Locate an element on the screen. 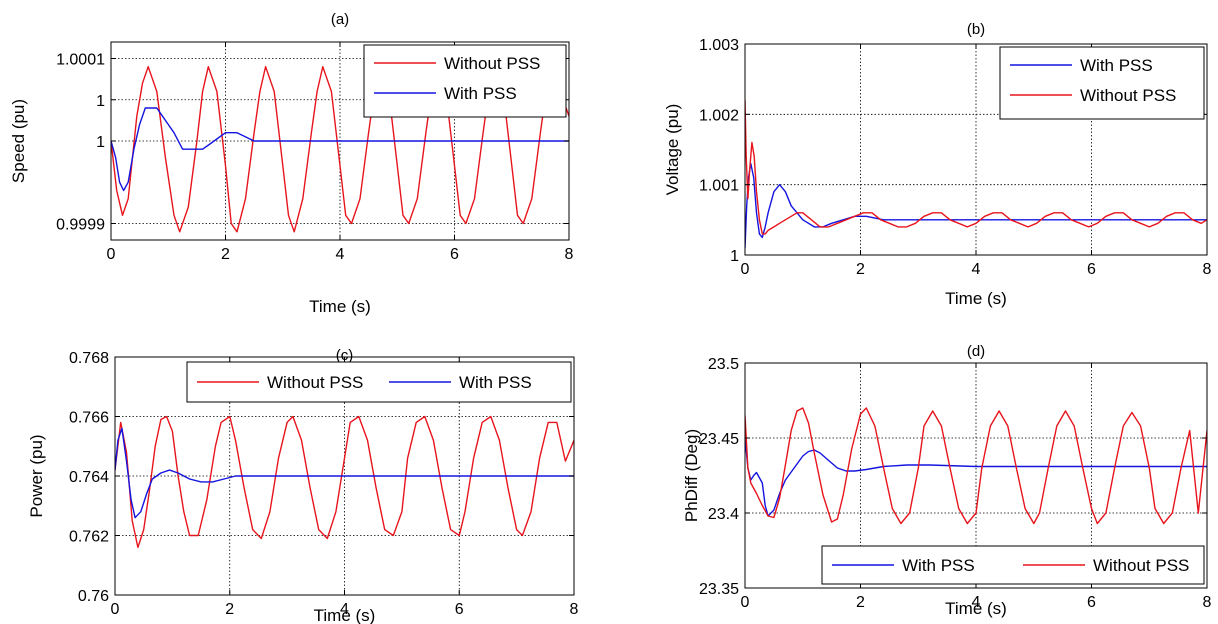  y-tick-label: 0.76 is located at coordinates (93, 596).